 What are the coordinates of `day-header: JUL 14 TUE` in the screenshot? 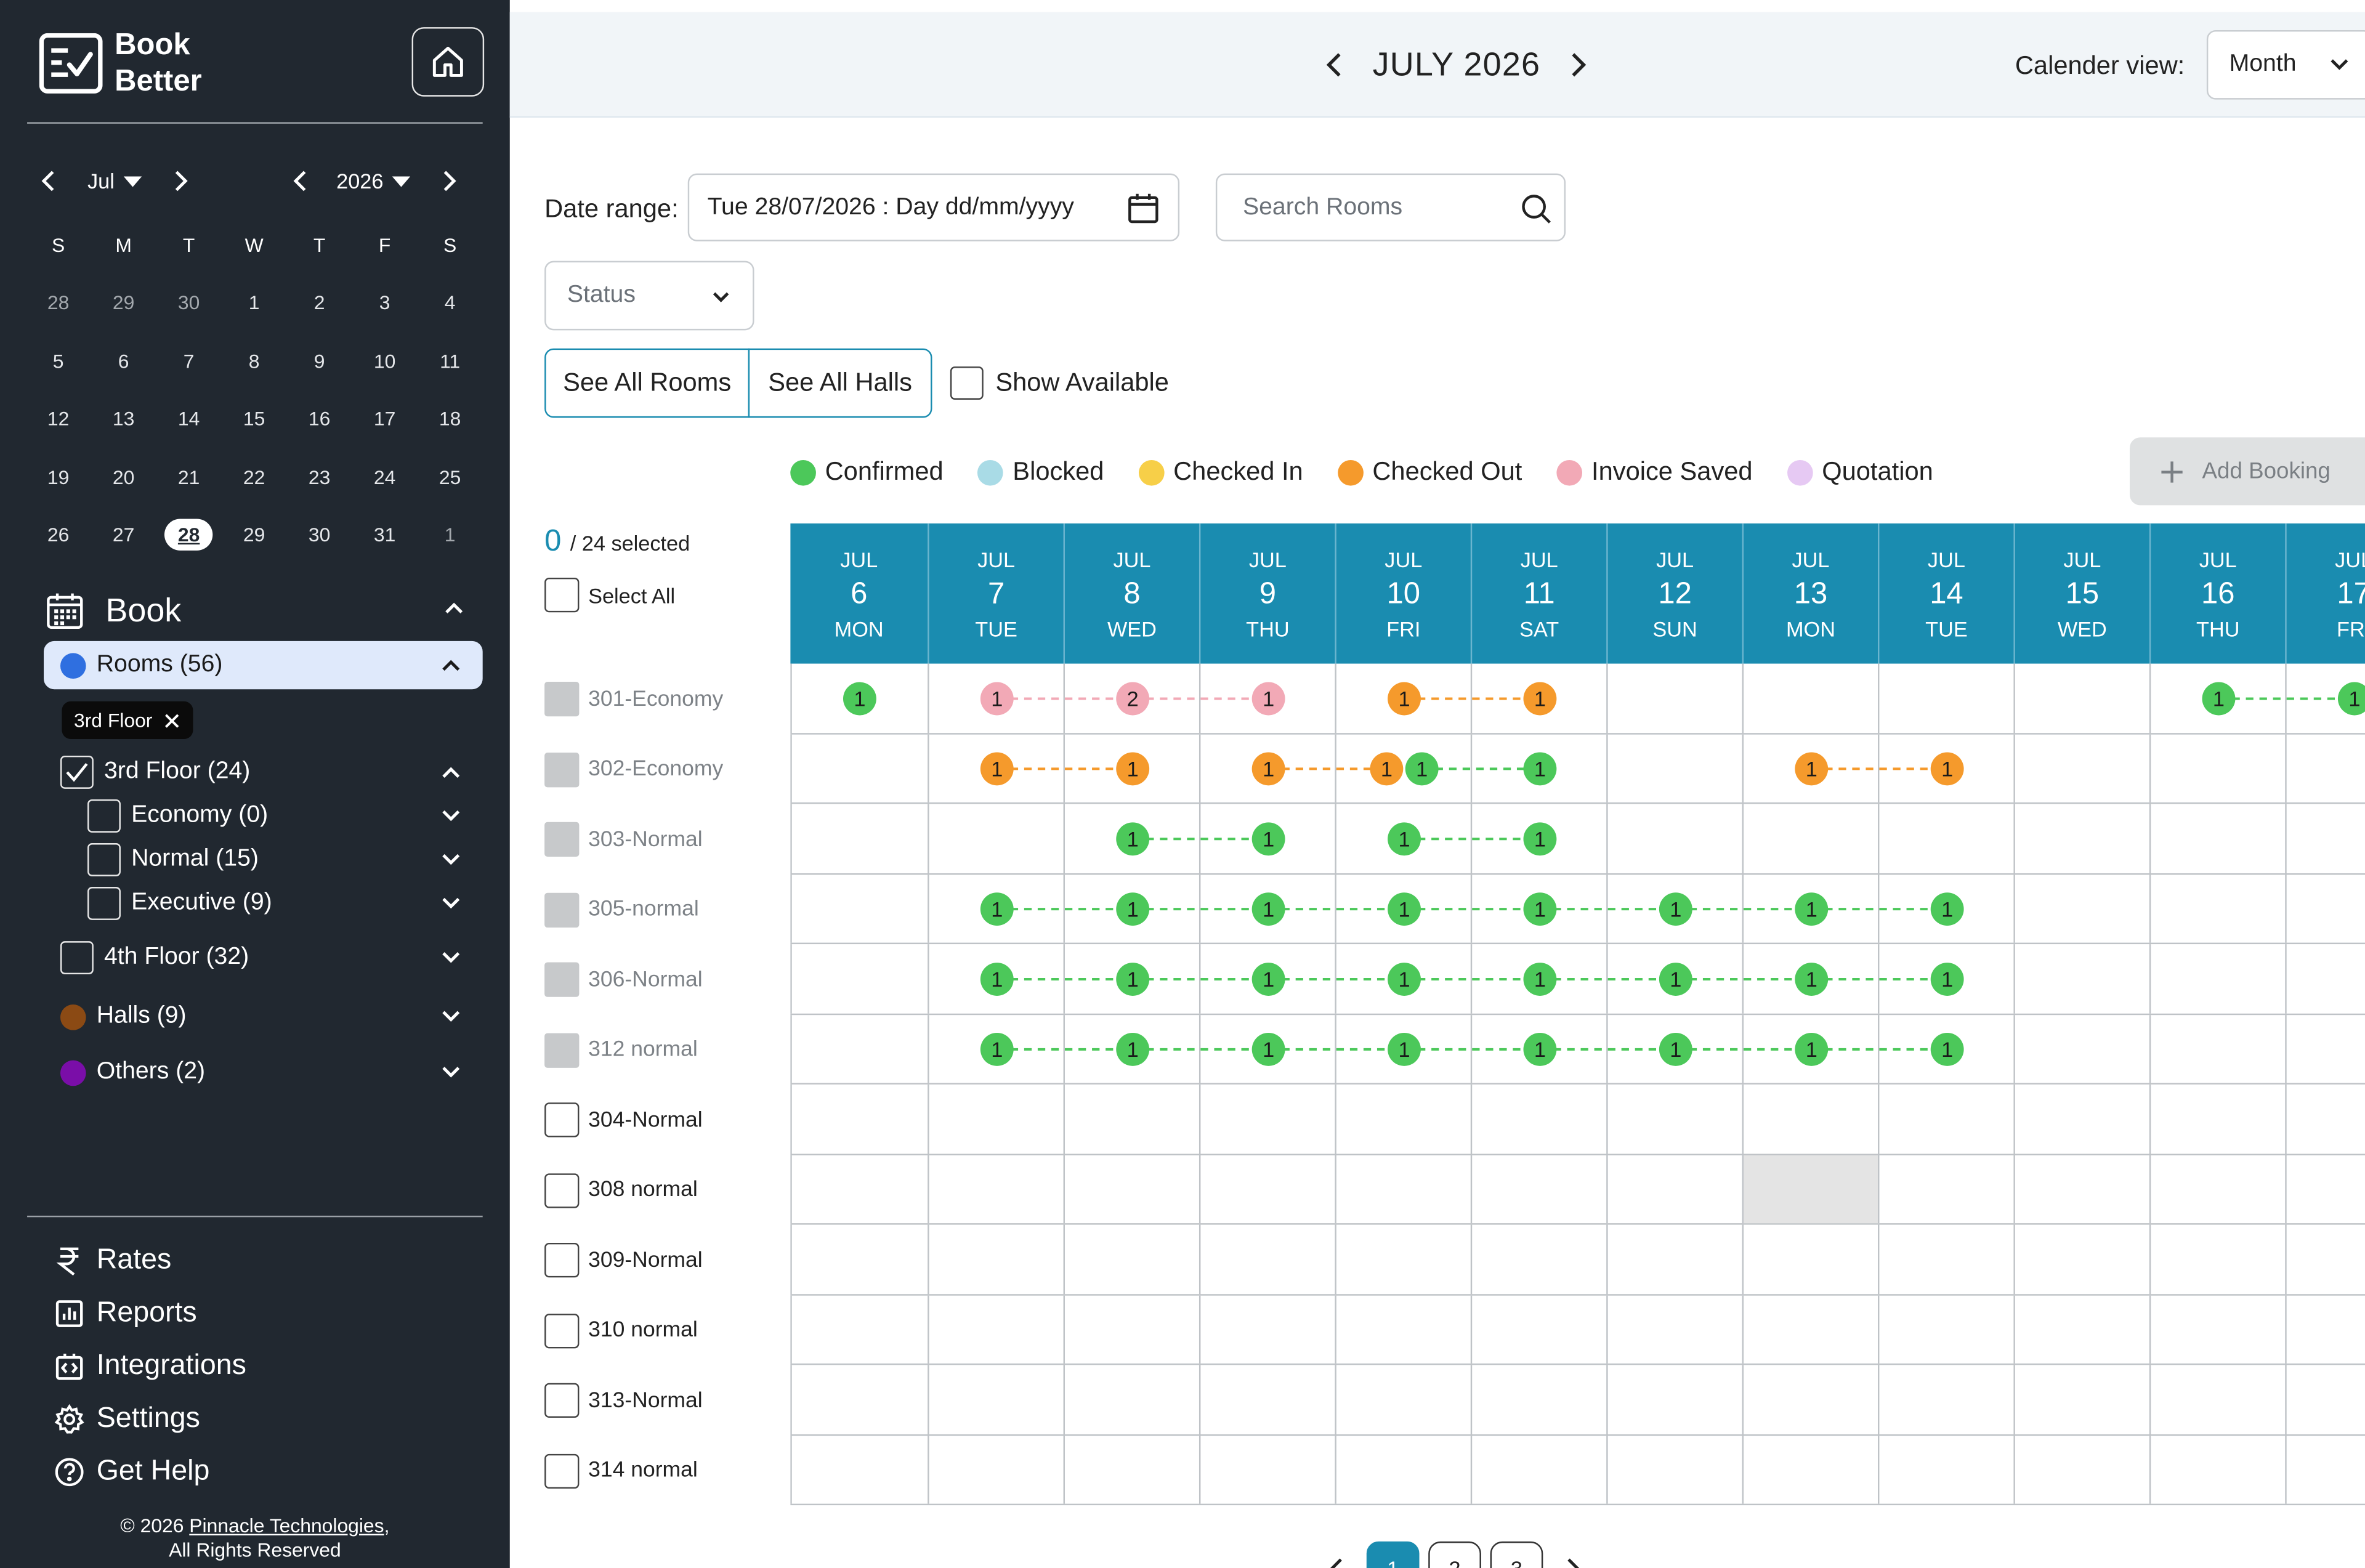 It's located at (1947, 593).